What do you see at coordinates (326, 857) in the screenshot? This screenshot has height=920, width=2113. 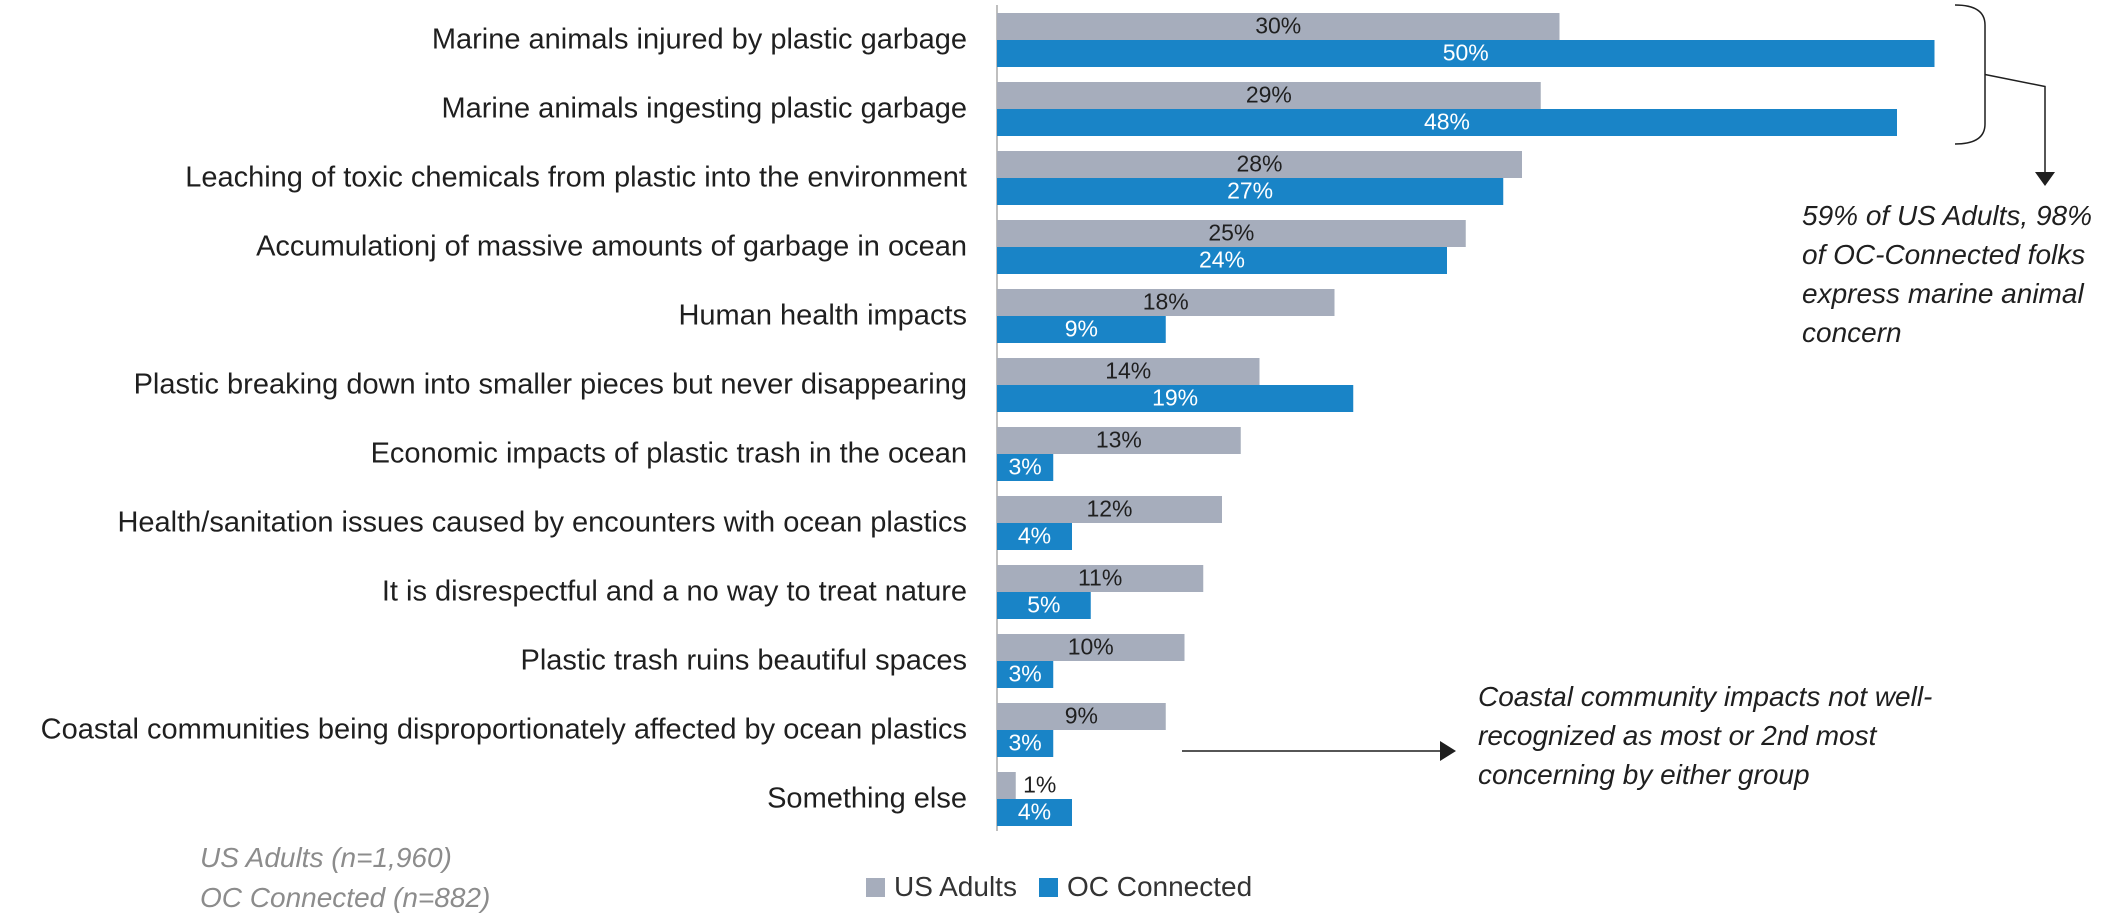 I see `us-sample-size-note: US Adults (n=1,960)` at bounding box center [326, 857].